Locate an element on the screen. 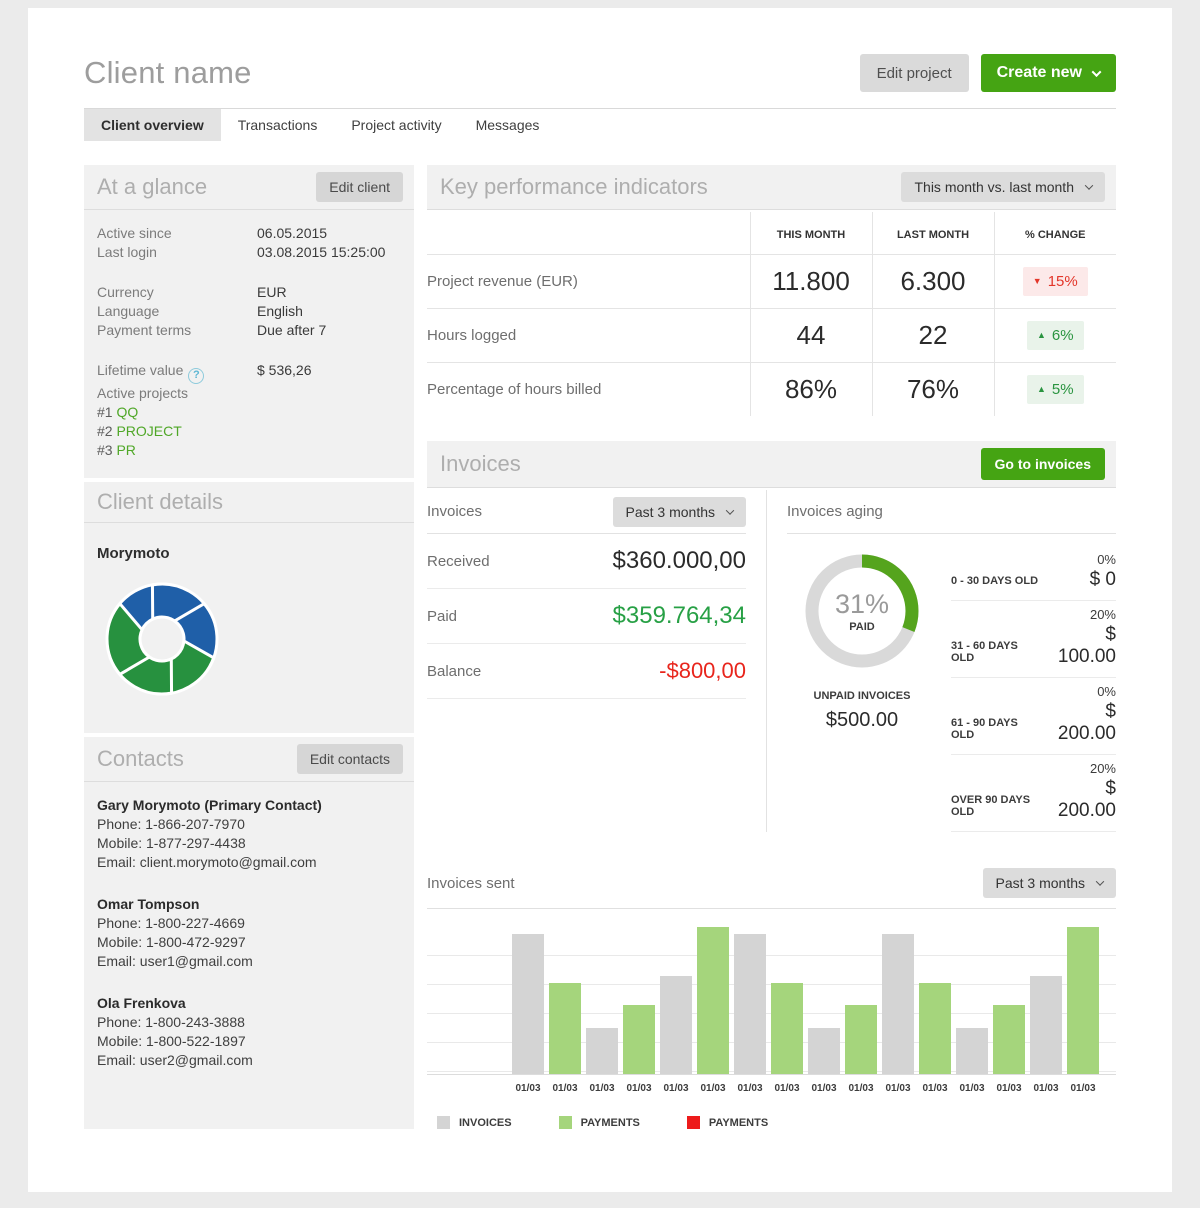 The width and height of the screenshot is (1200, 1208). invoices-aging-label: Invoices aging is located at coordinates (835, 511).